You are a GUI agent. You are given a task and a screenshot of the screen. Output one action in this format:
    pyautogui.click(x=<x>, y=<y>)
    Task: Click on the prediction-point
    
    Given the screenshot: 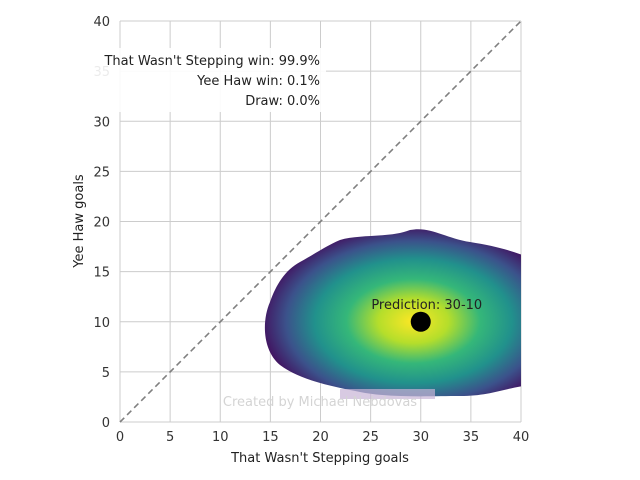 What is the action you would take?
    pyautogui.click(x=420, y=321)
    